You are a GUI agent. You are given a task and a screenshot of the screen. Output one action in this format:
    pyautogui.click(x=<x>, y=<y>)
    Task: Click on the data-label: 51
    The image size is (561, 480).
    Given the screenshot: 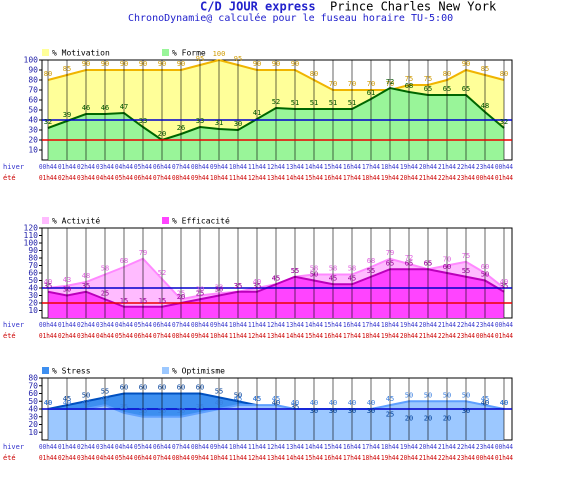 What is the action you would take?
    pyautogui.click(x=314, y=103)
    